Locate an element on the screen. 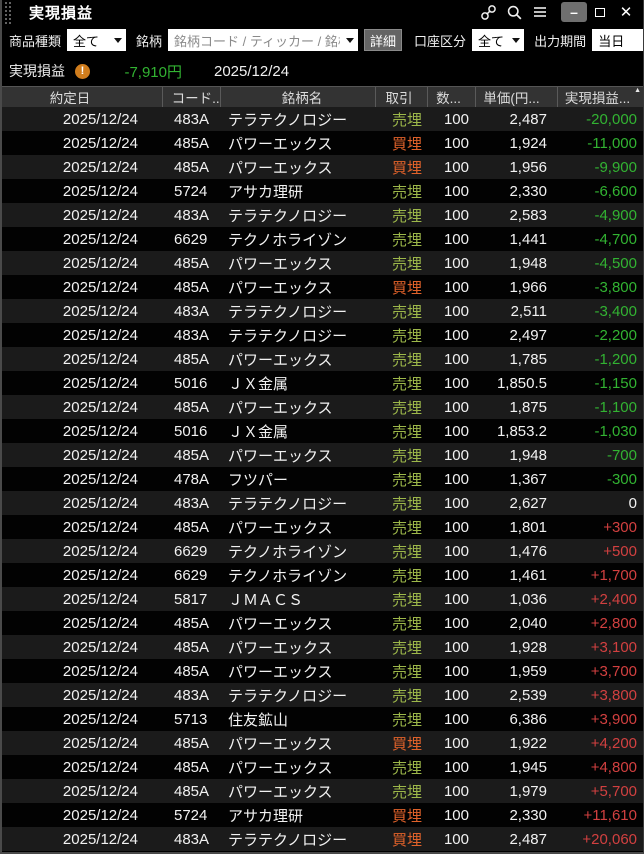 The image size is (644, 854). table-row: 2025/12/24 478A フツパー 売埋 100 1,367 -300 is located at coordinates (322, 479).